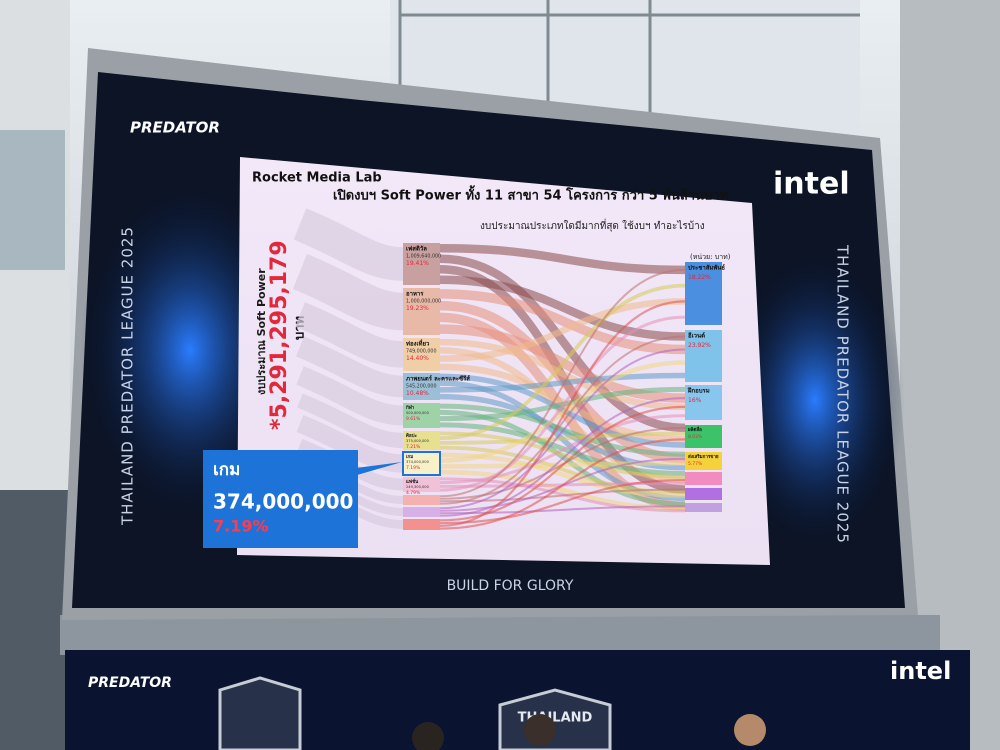 This screenshot has width=1000, height=750. What do you see at coordinates (706, 268) in the screenshot?
I see `node-label: ประชาสัมพันธ์` at bounding box center [706, 268].